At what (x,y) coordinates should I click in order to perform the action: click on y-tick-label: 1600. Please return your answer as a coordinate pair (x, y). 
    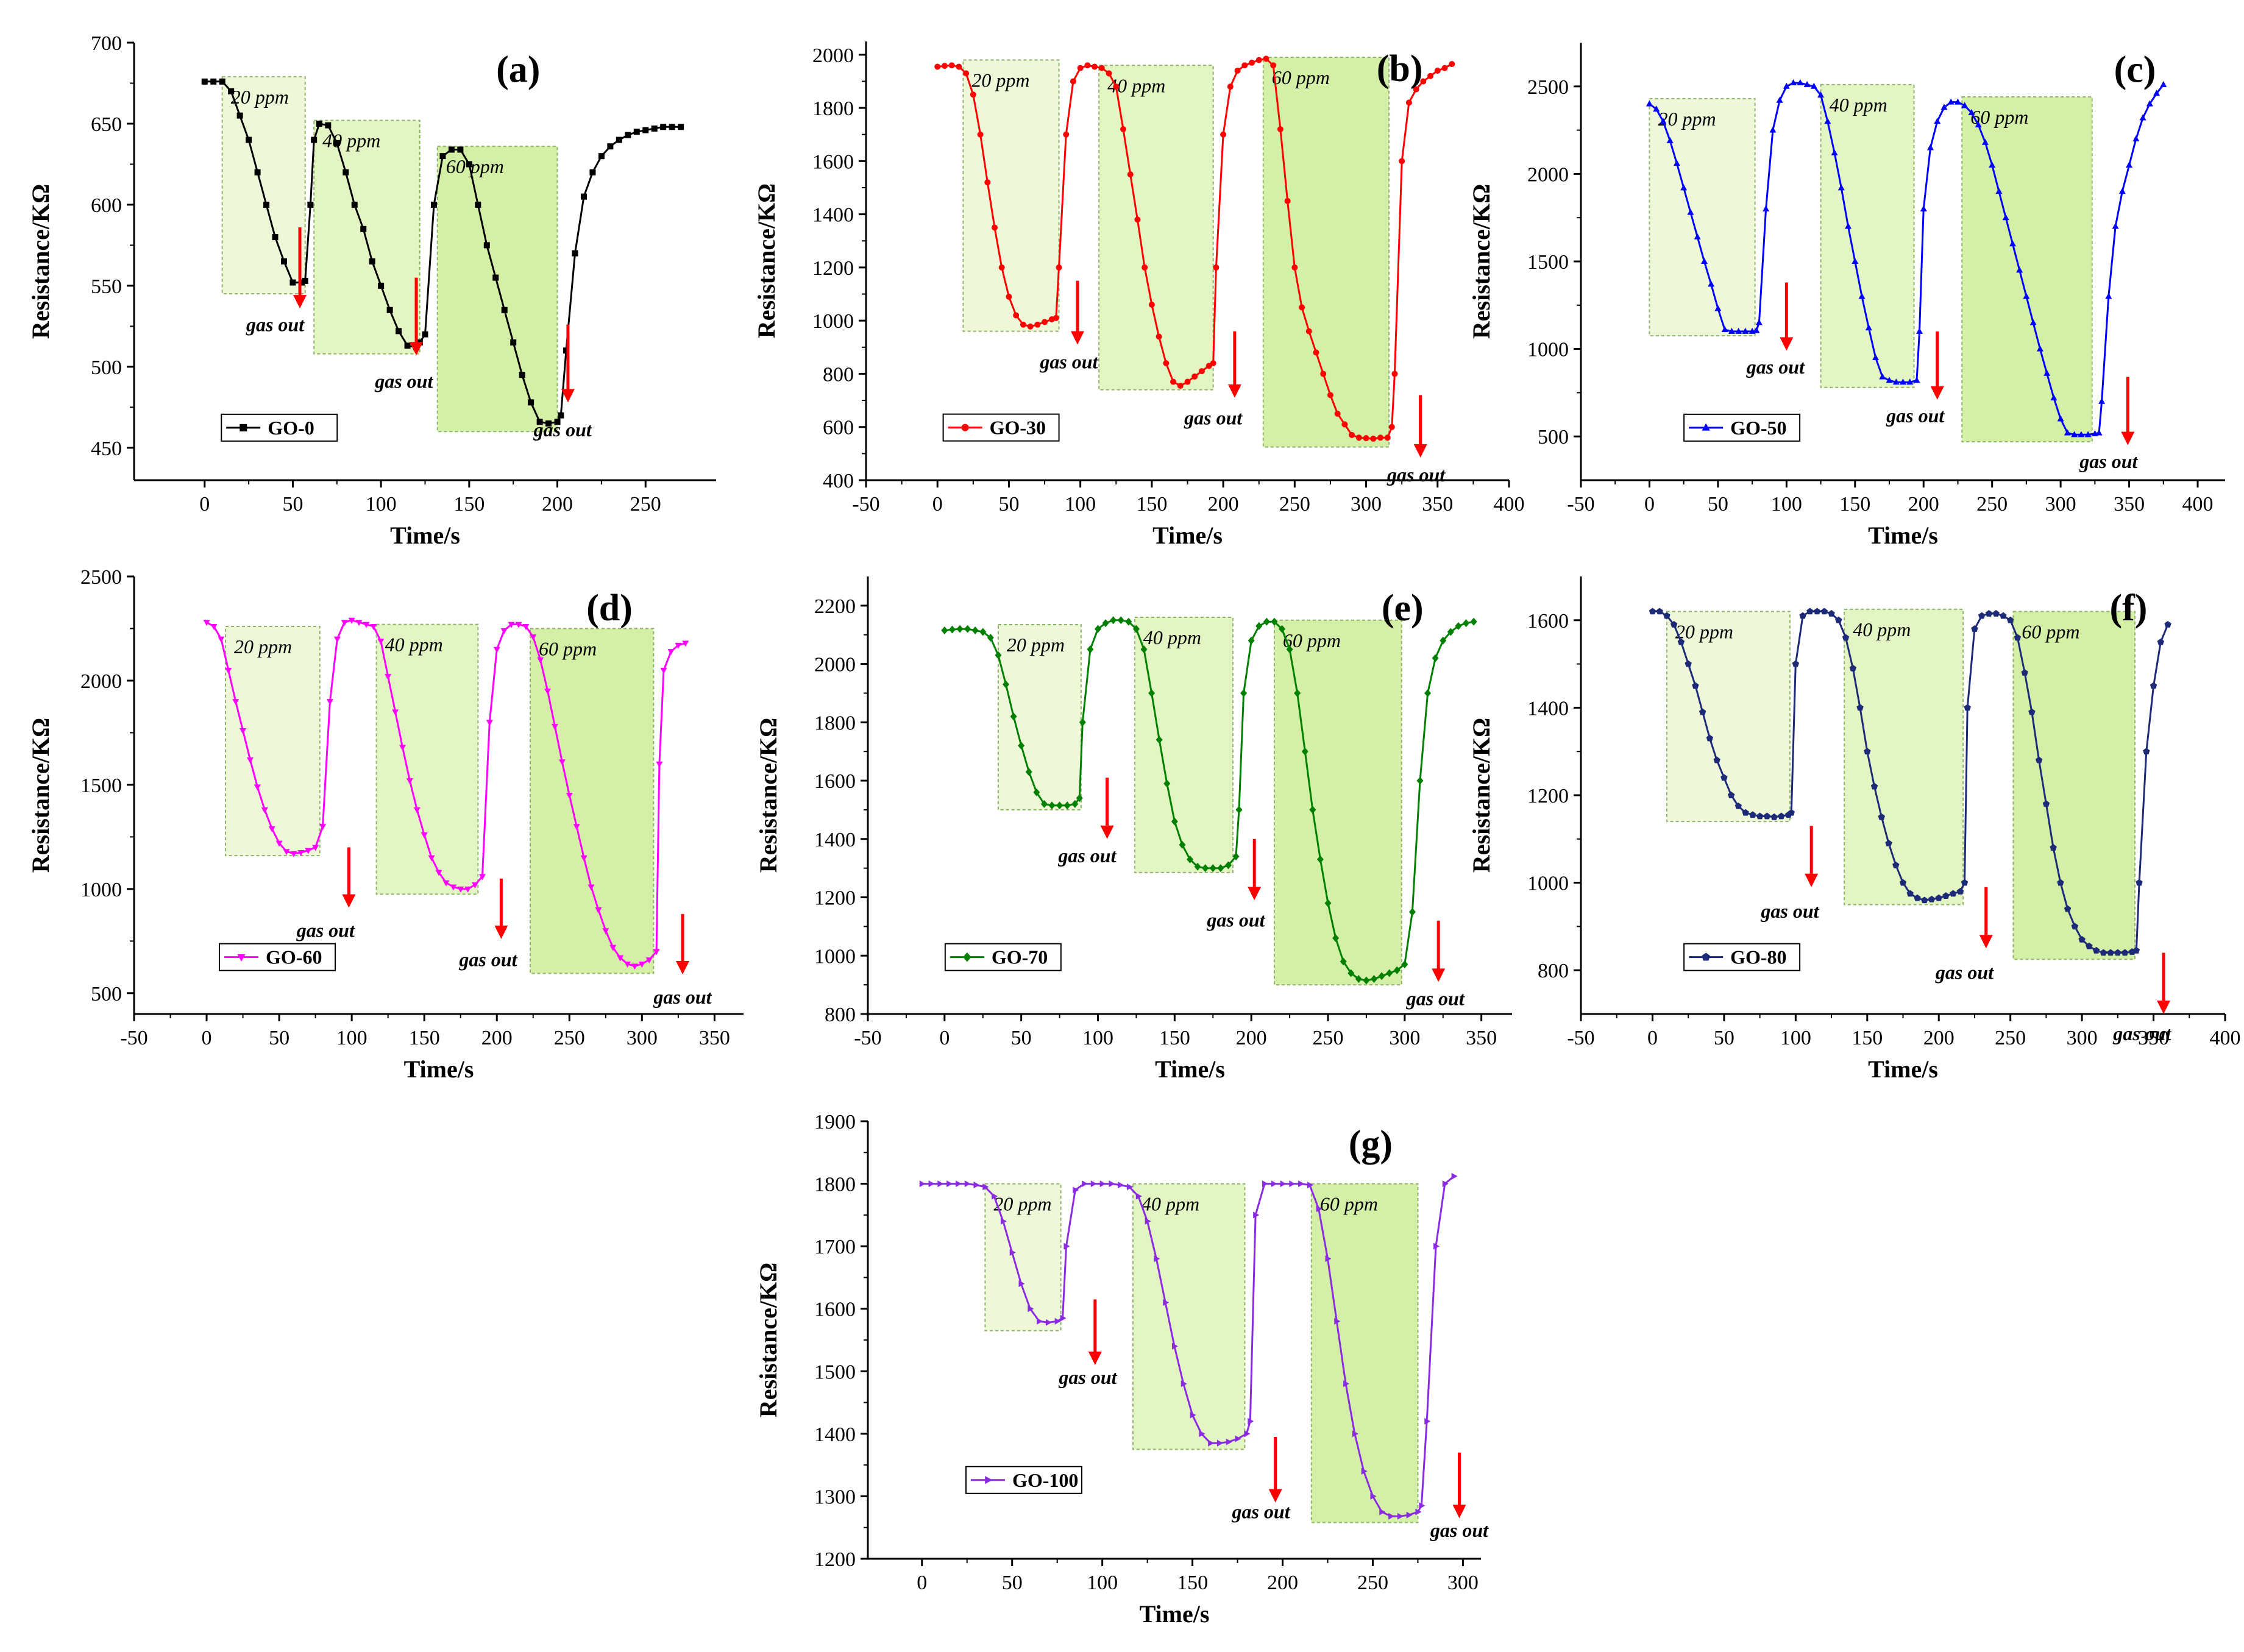
    Looking at the image, I should click on (835, 1310).